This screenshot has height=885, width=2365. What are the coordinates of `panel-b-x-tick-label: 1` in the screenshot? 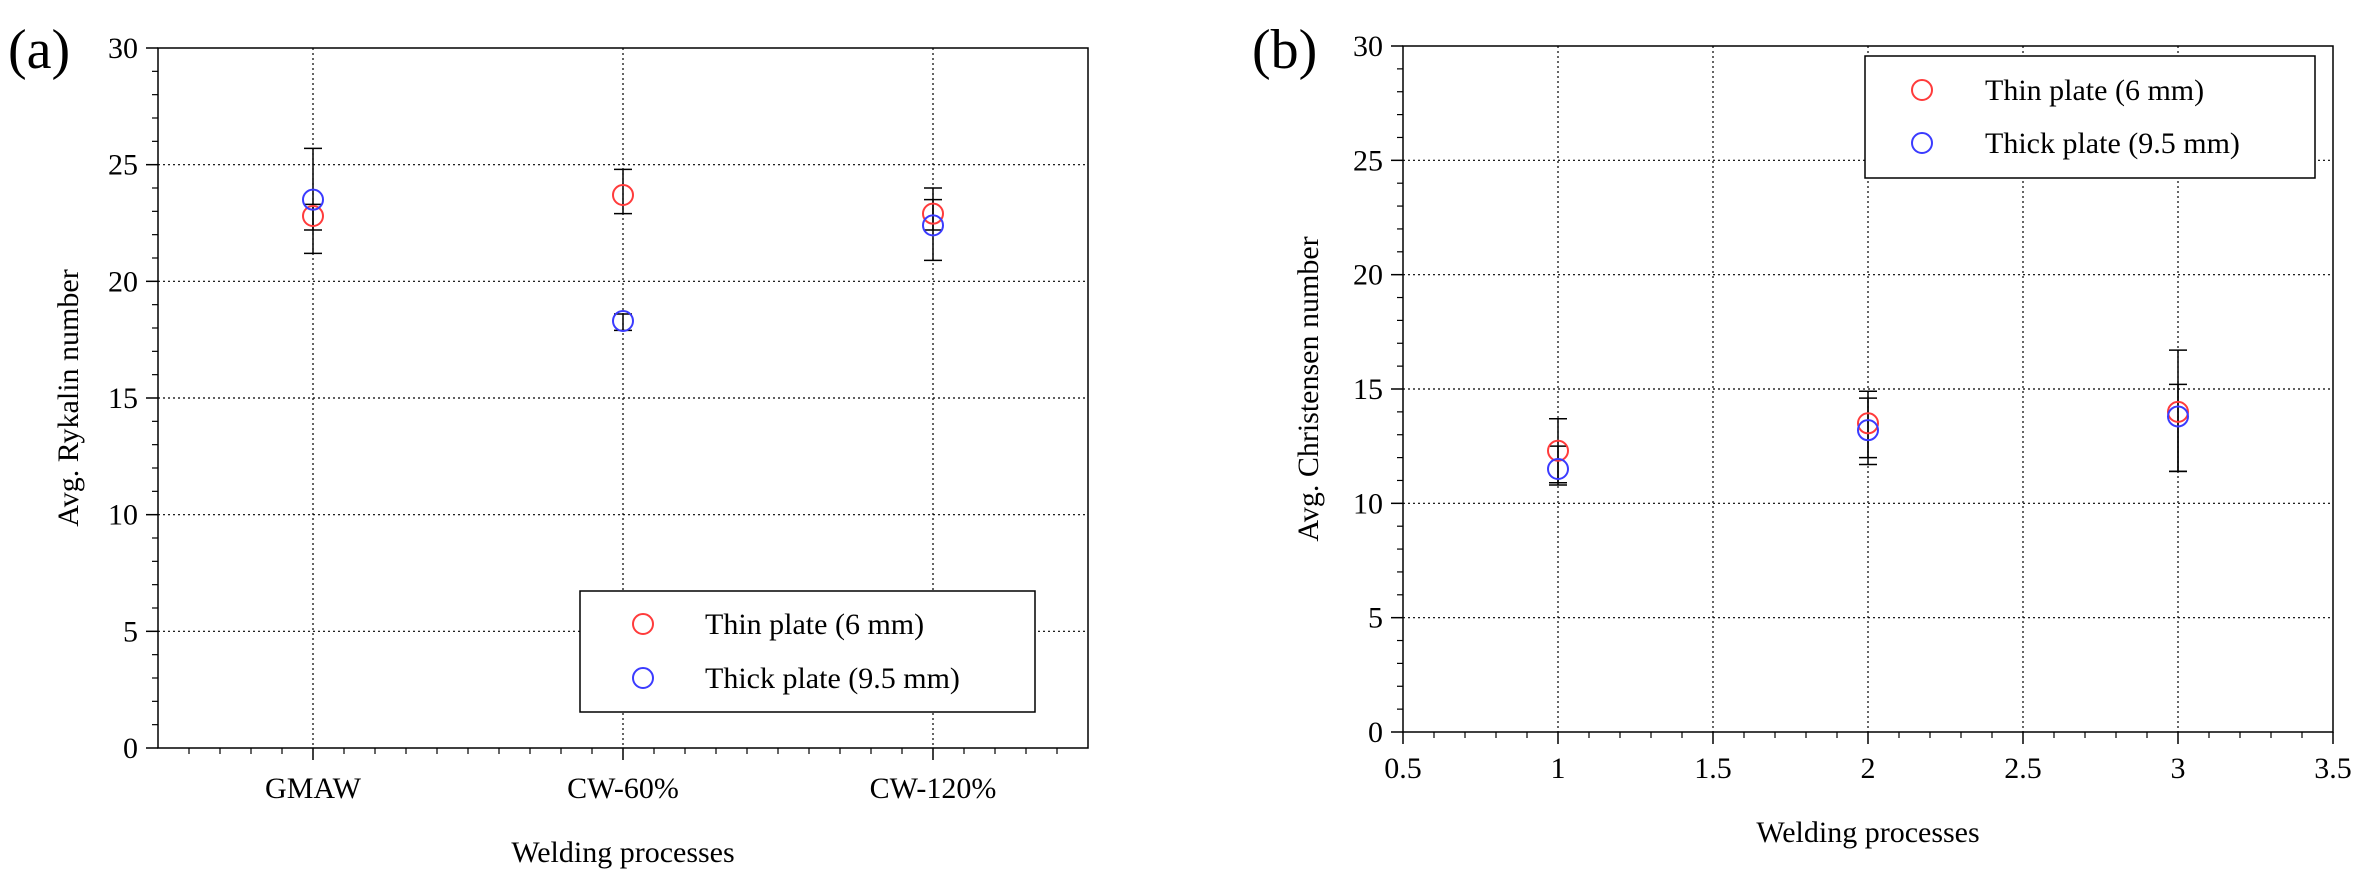 It's located at (1558, 768).